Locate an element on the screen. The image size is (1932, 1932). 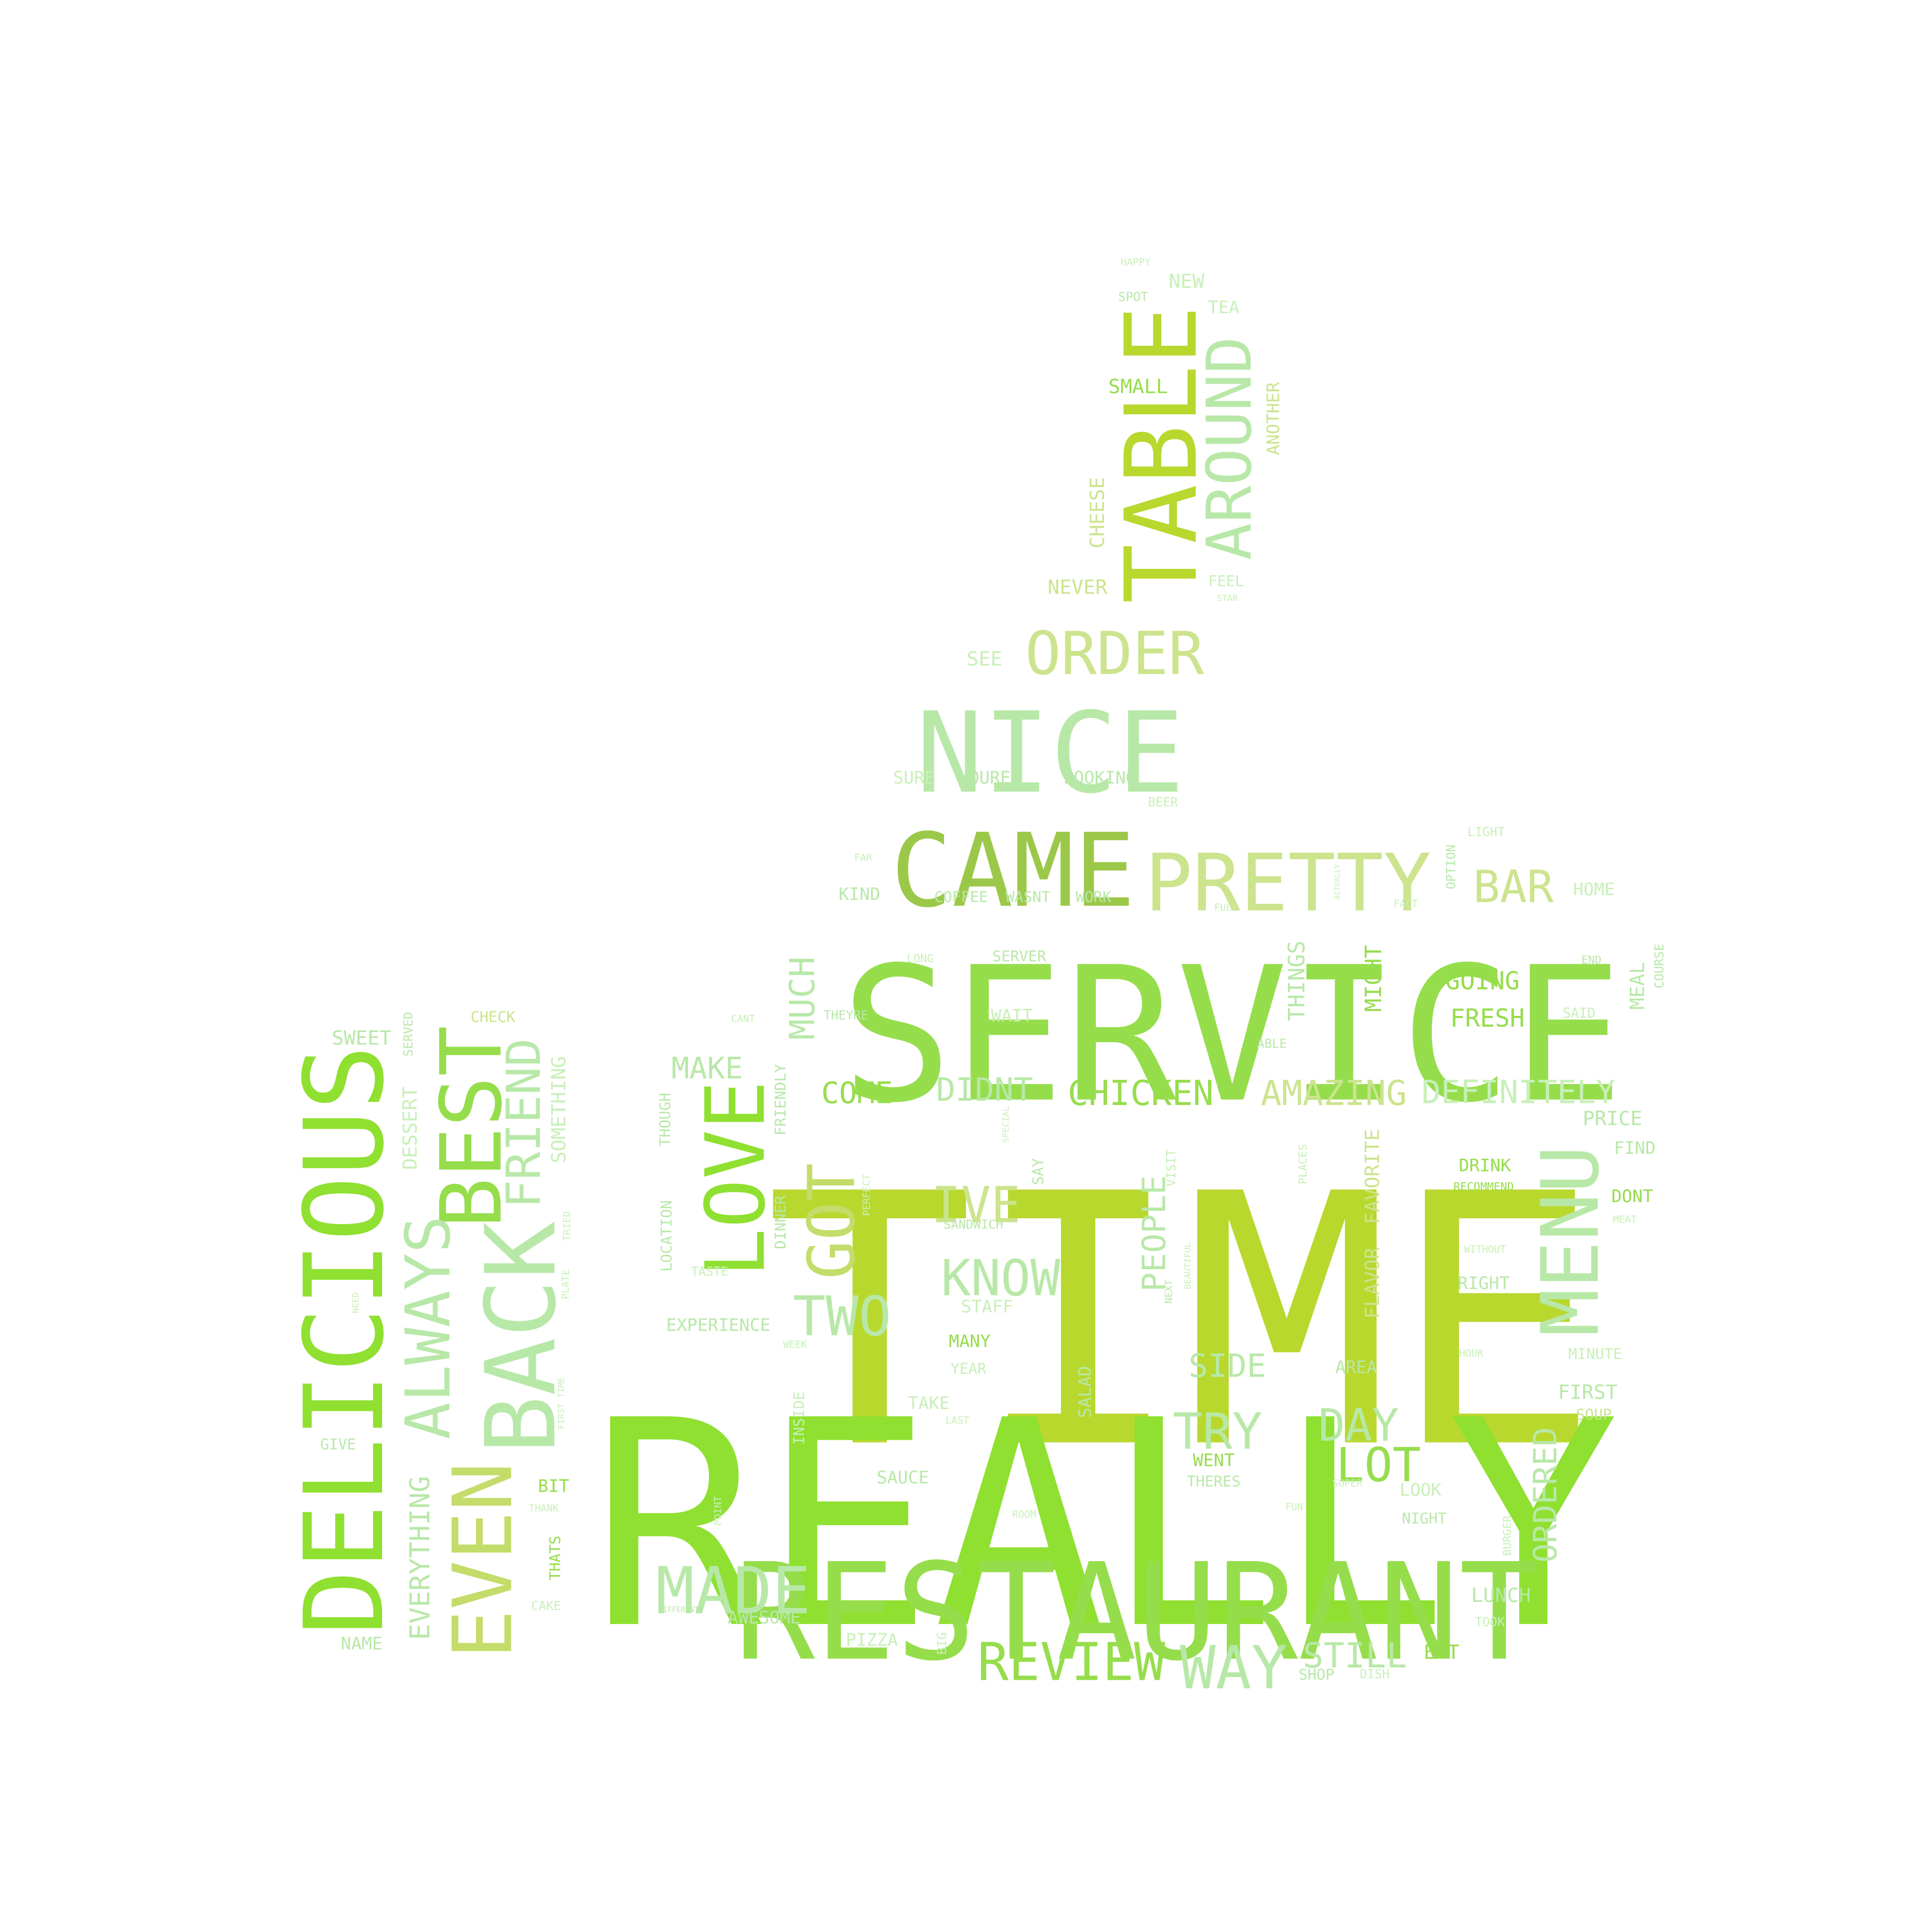
word-didnt: DIDNT is located at coordinates (984, 1090).